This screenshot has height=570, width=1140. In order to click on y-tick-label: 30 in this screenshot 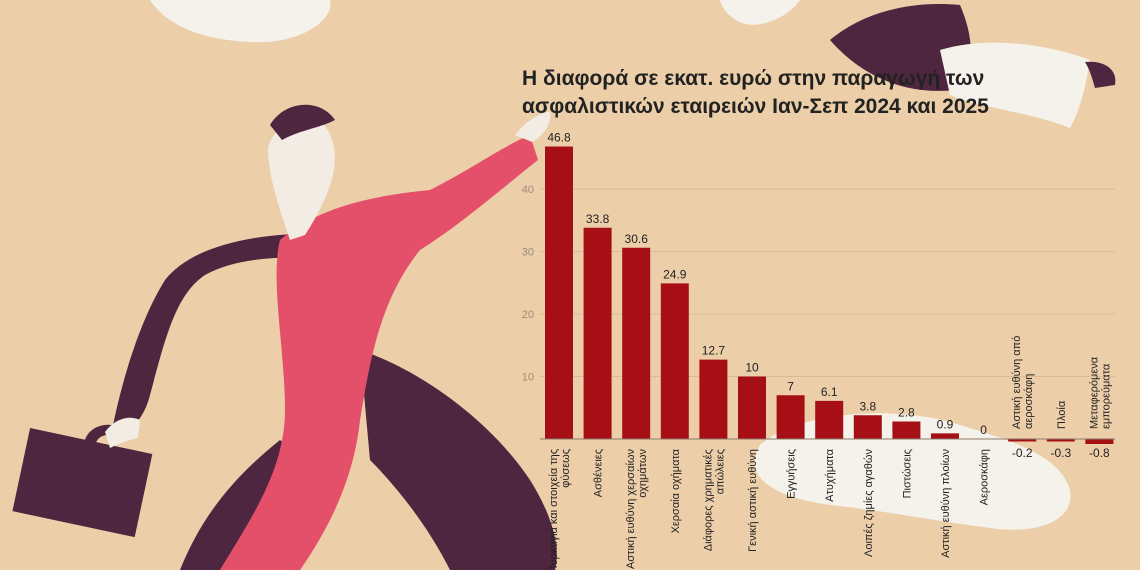, I will do `click(528, 253)`.